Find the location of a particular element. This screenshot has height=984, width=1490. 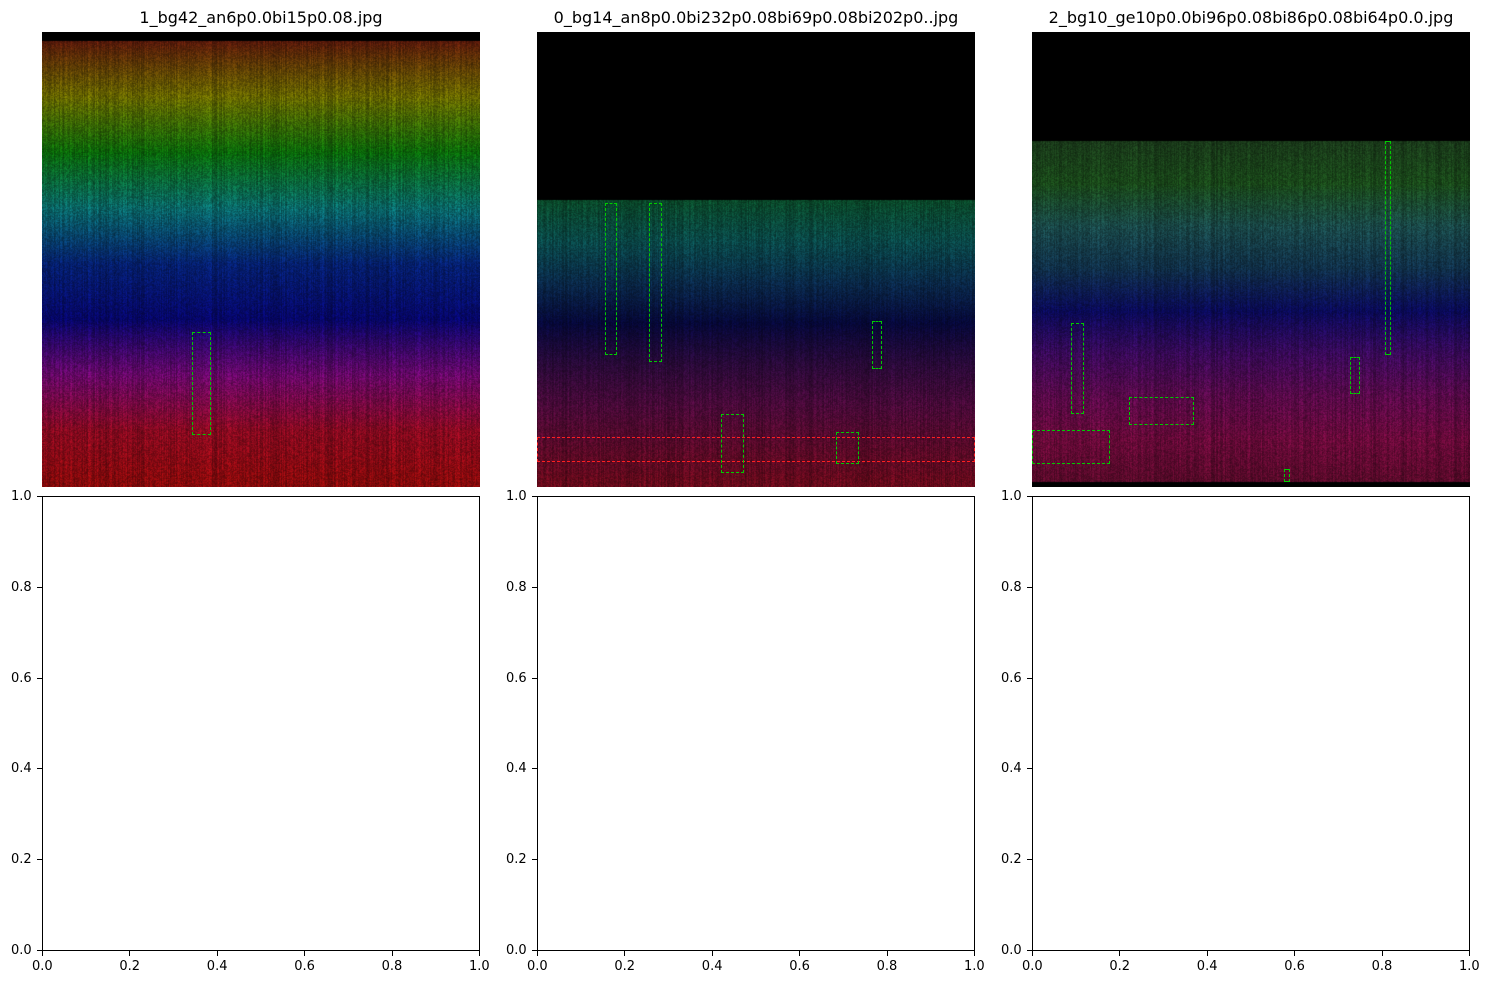

bounding-box-red is located at coordinates (756, 449).